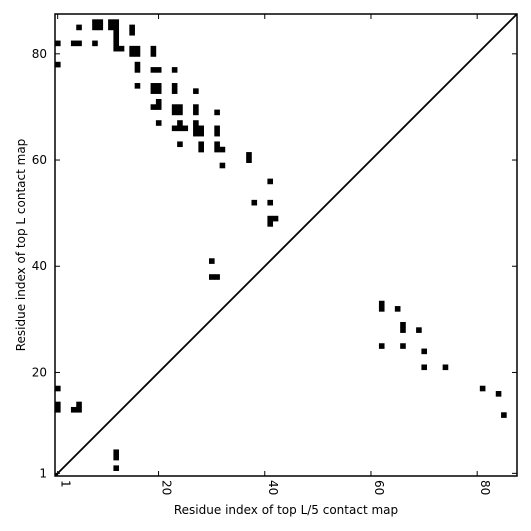 This screenshot has width=531, height=531. What do you see at coordinates (39, 372) in the screenshot?
I see `y-tick-label-1: 20` at bounding box center [39, 372].